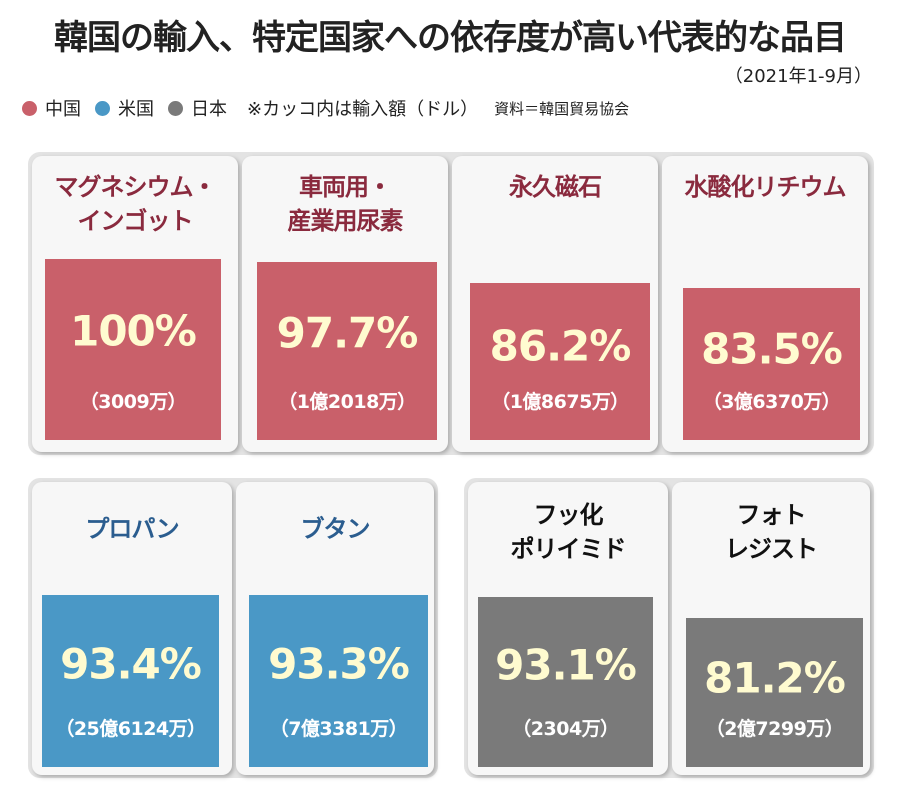  I want to click on amount-label: （3億6370万）, so click(771, 402).